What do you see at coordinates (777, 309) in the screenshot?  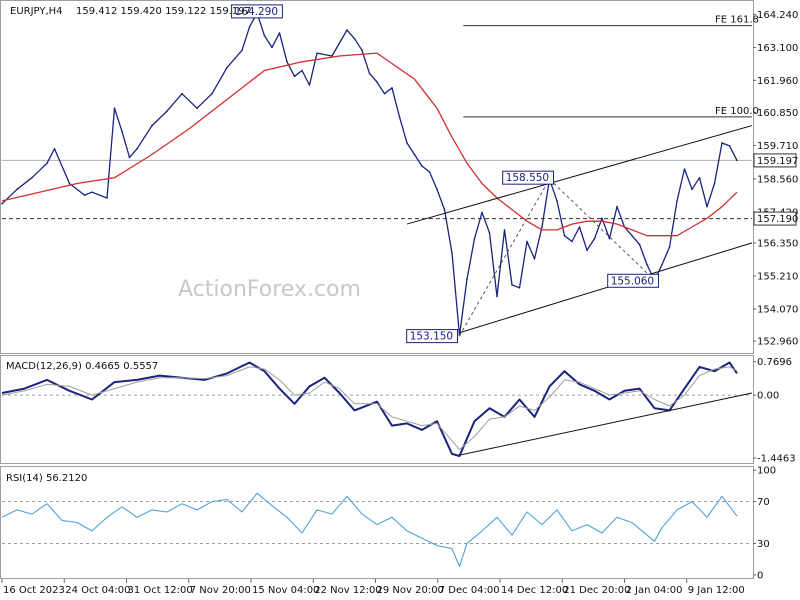 I see `price-y-tick-label: 154.070` at bounding box center [777, 309].